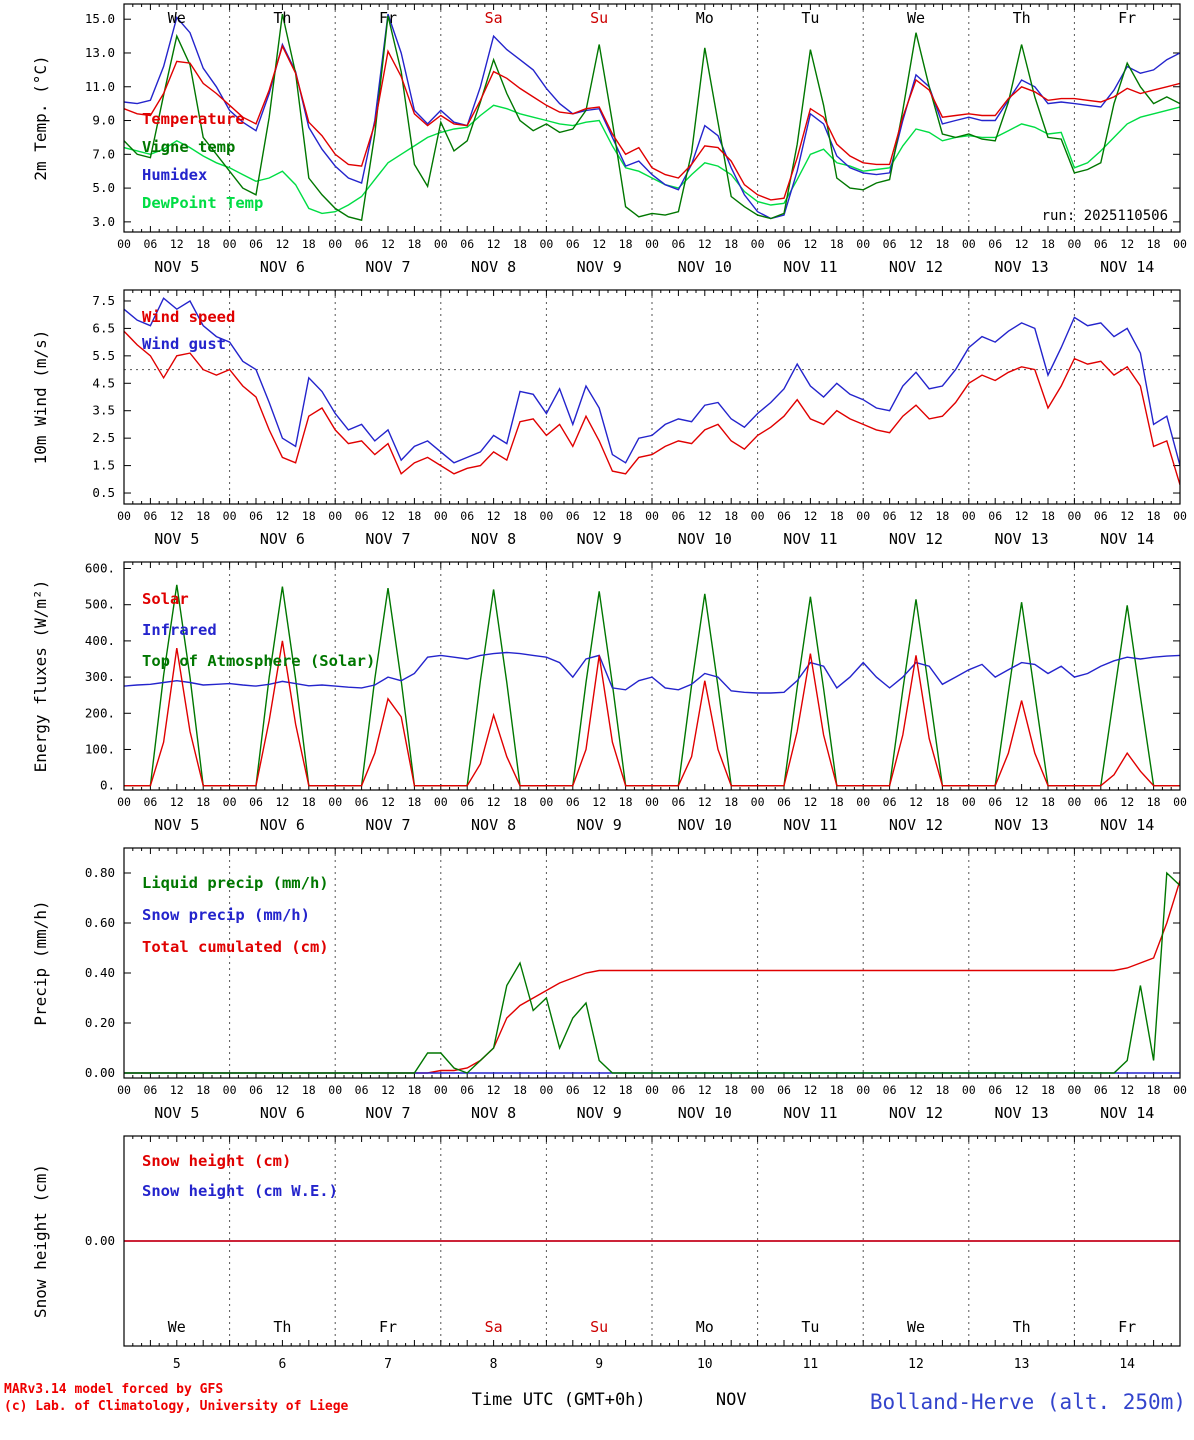 This screenshot has height=1440, width=1194. I want to click on station-label: Bolland-Herve (alt. 250m), so click(1027, 1401).